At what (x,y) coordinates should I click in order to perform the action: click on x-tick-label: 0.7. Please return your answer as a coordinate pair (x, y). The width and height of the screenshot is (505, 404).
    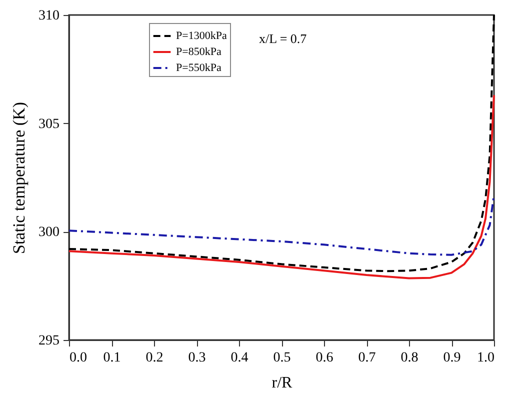
    Looking at the image, I should click on (367, 358).